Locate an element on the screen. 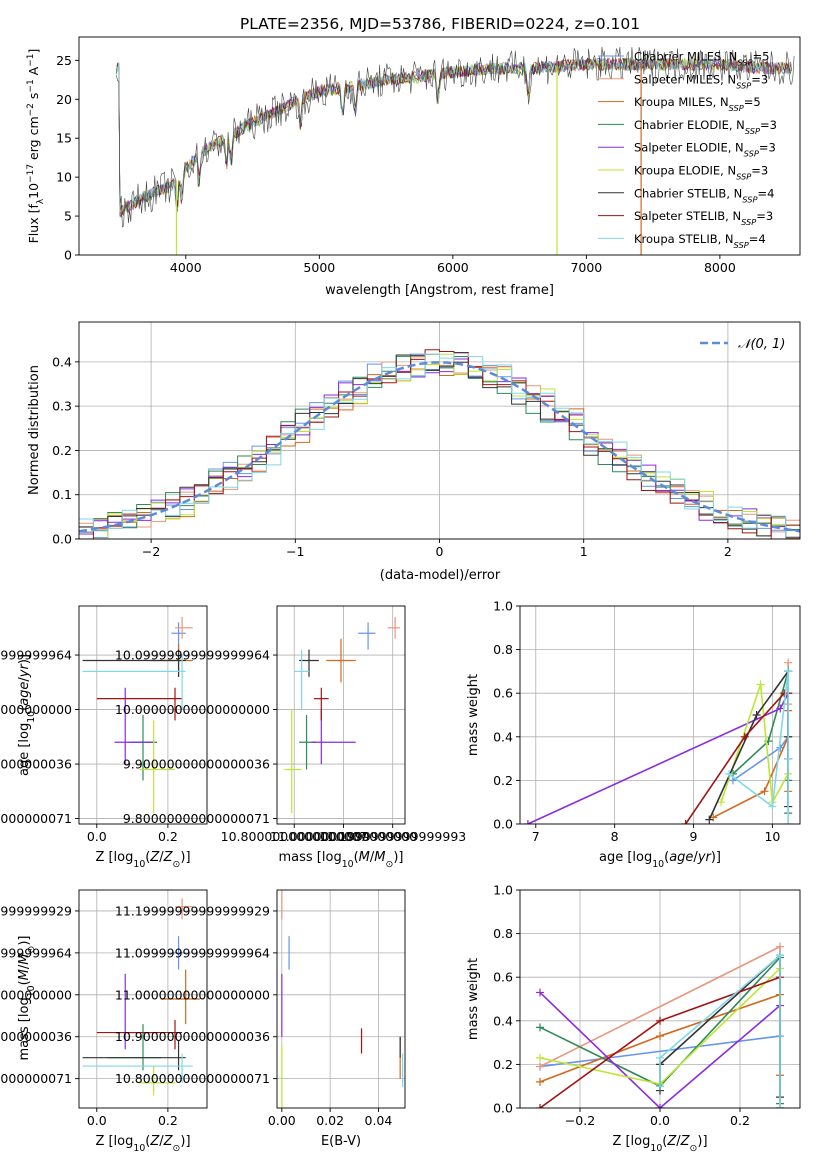  x-tick-label: 8000 is located at coordinates (720, 267).